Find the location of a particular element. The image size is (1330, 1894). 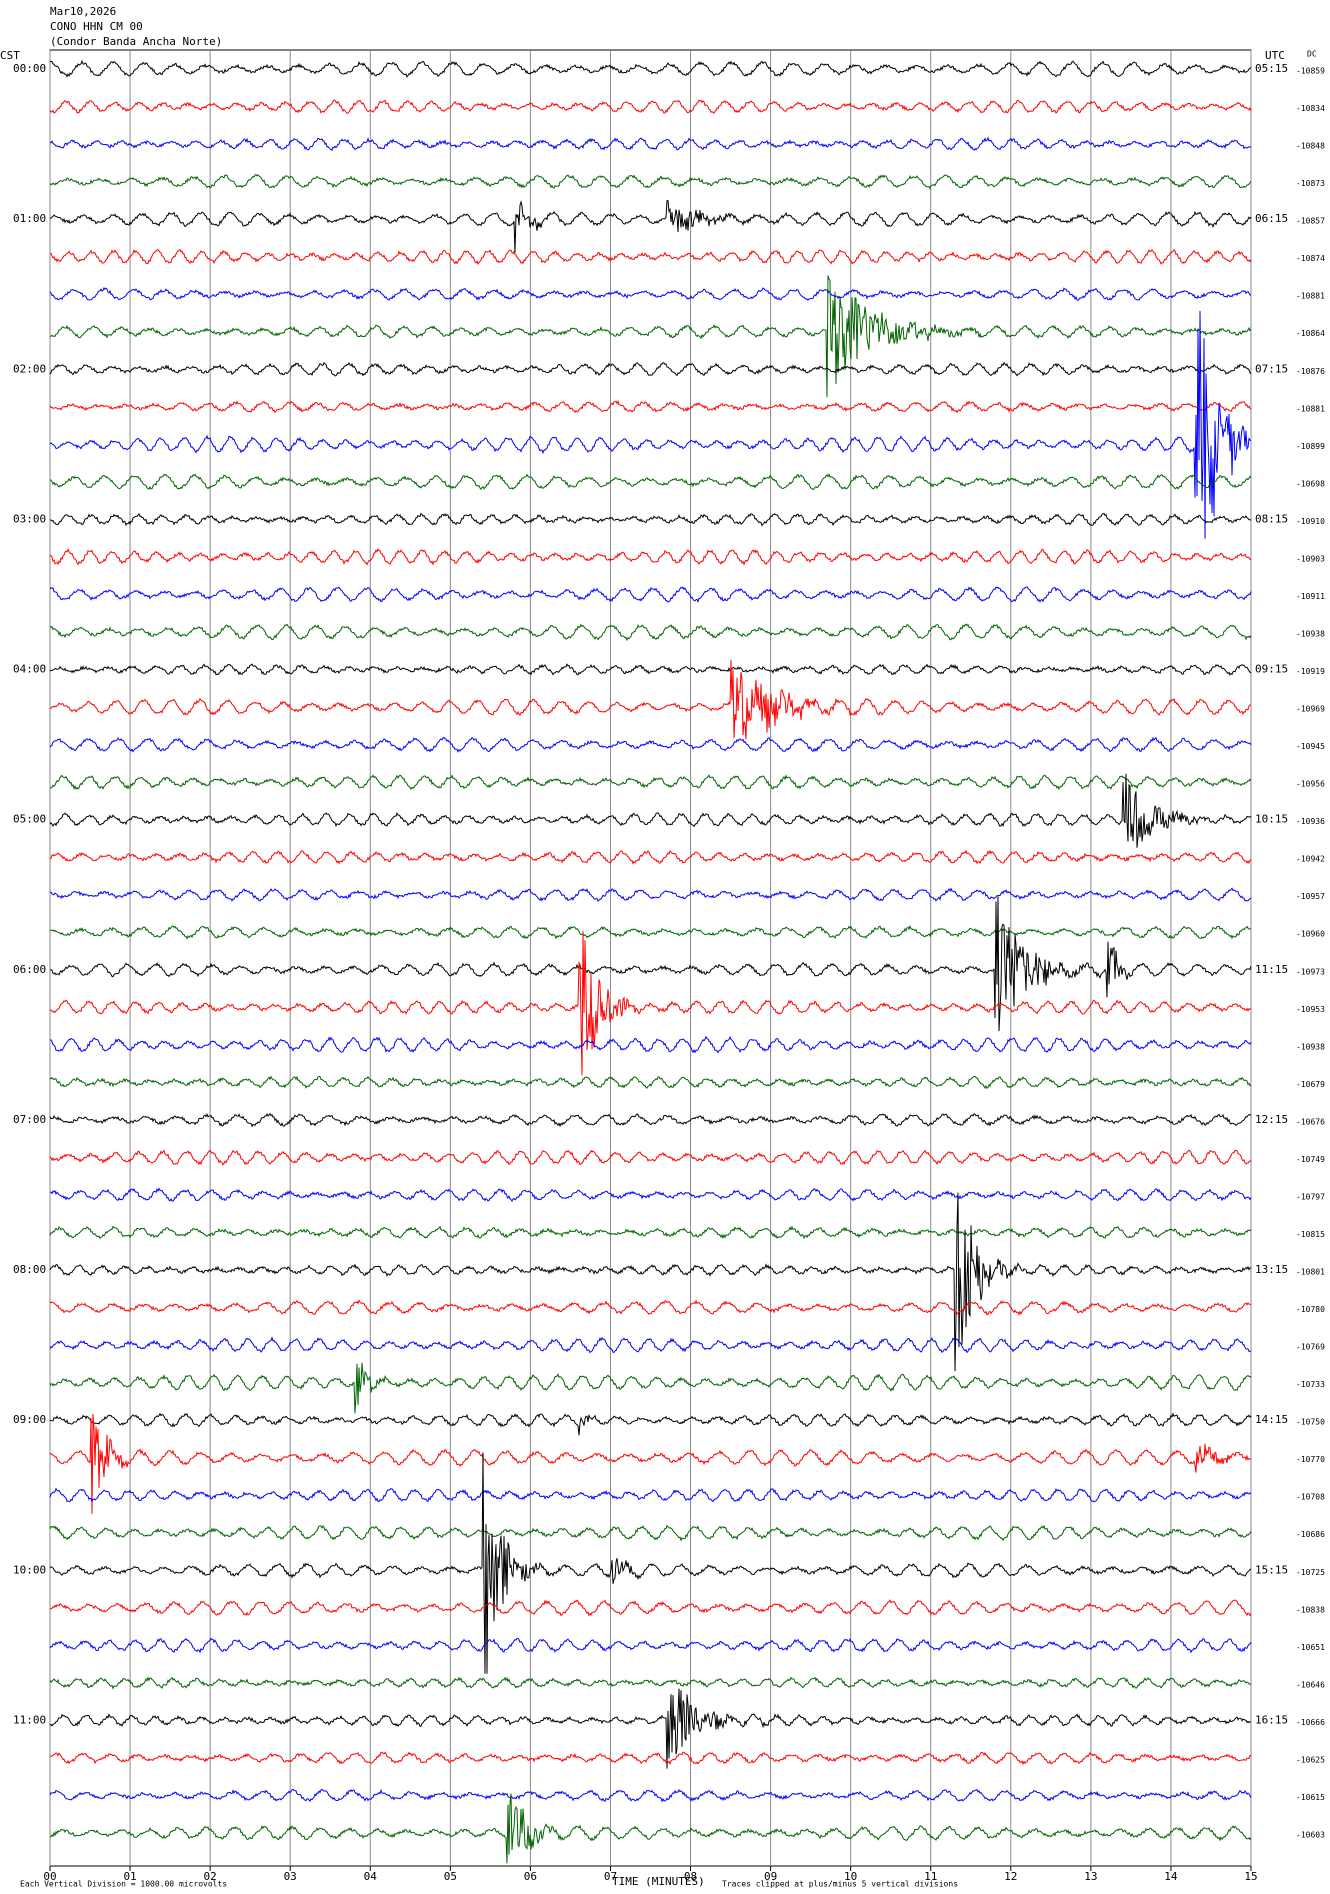

utc-label: 06:15 is located at coordinates (1271, 218).